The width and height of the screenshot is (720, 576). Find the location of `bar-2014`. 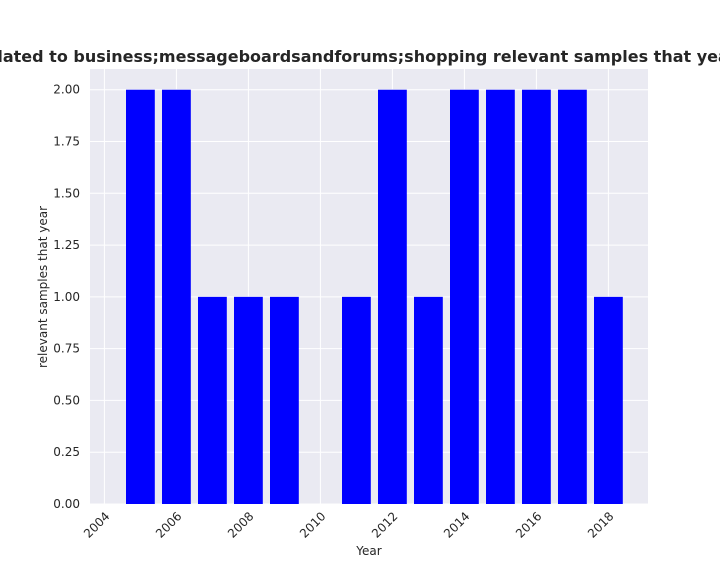

bar-2014 is located at coordinates (464, 296).